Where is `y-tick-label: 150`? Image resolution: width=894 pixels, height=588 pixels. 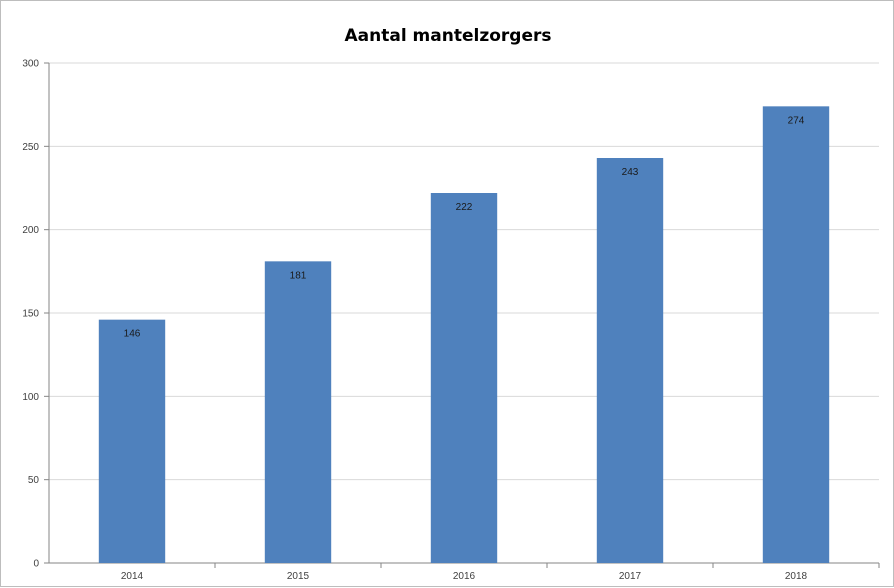
y-tick-label: 150 is located at coordinates (30, 314).